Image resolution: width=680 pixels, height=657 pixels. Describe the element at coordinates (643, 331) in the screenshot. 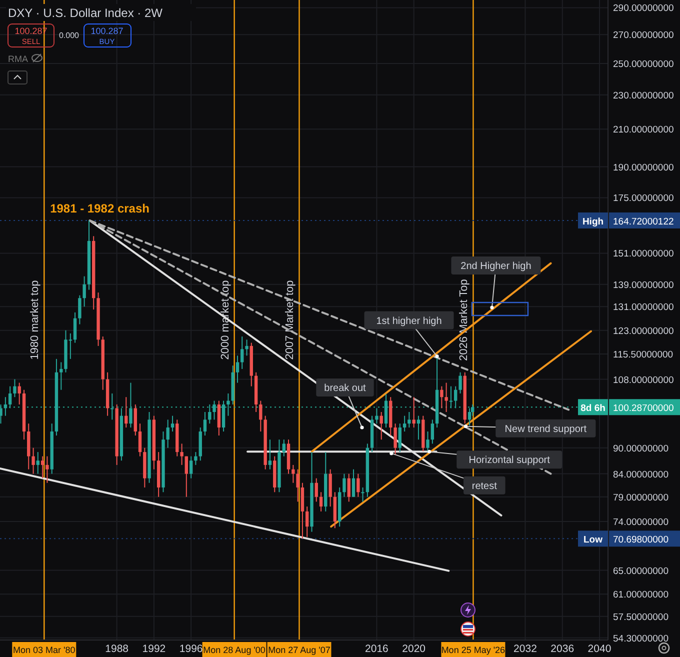

I see `y-tick-label: 123.00000000` at that location.